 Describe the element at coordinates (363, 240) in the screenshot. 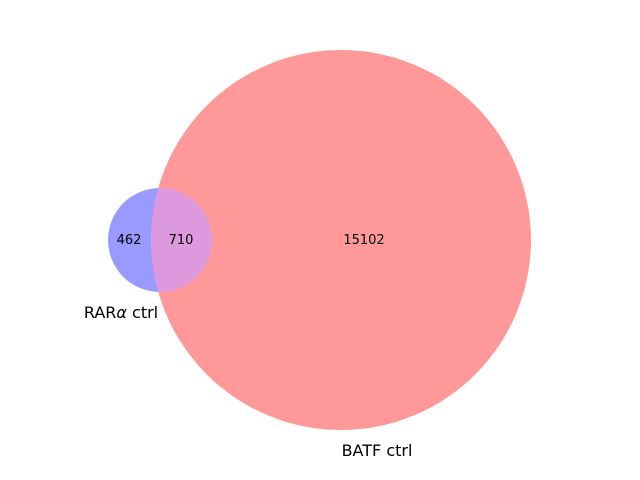

I see `batf-only-count: 15102` at that location.